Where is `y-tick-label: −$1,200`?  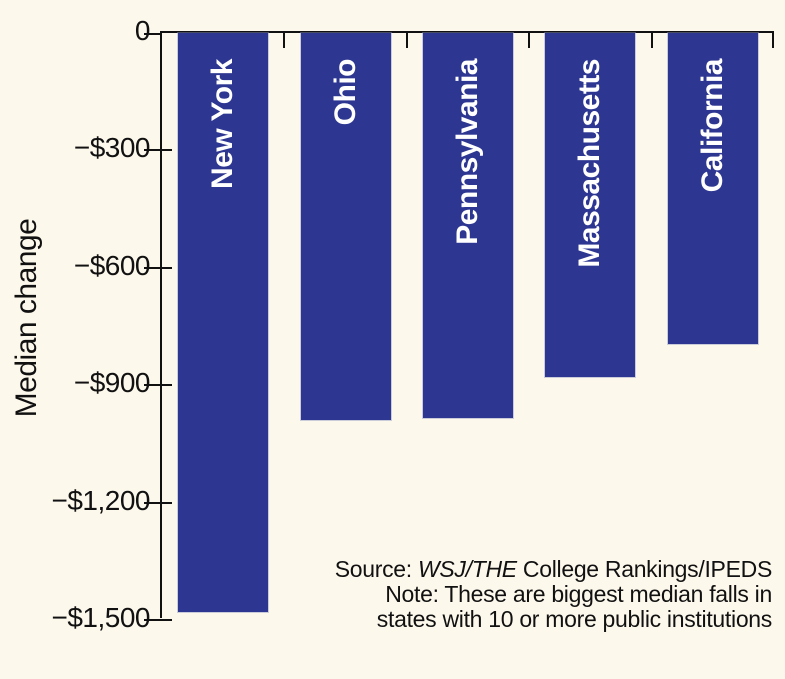 y-tick-label: −$1,200 is located at coordinates (101, 500).